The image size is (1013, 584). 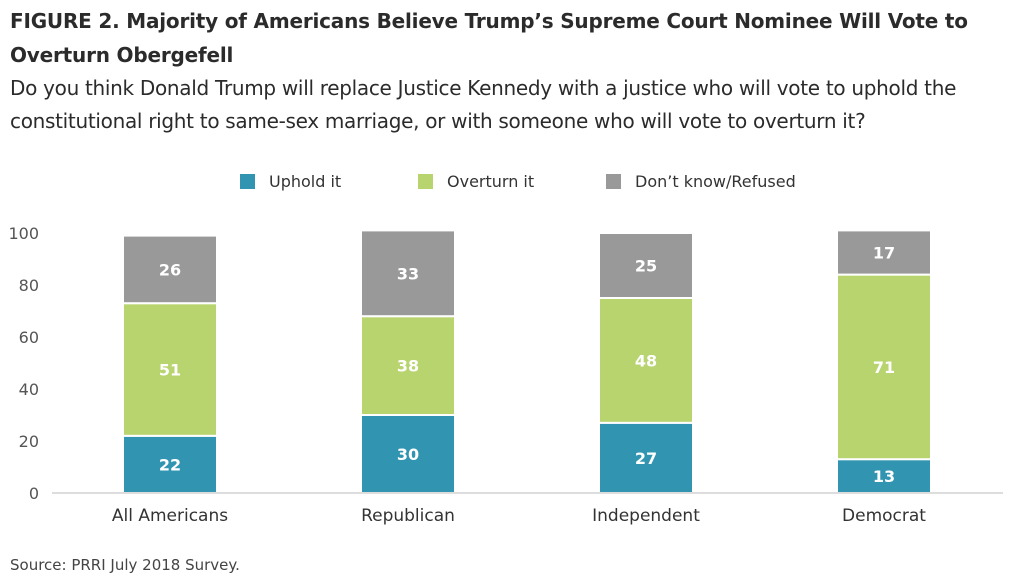 I want to click on legend-item-uphold: Uphold it, so click(x=290, y=181).